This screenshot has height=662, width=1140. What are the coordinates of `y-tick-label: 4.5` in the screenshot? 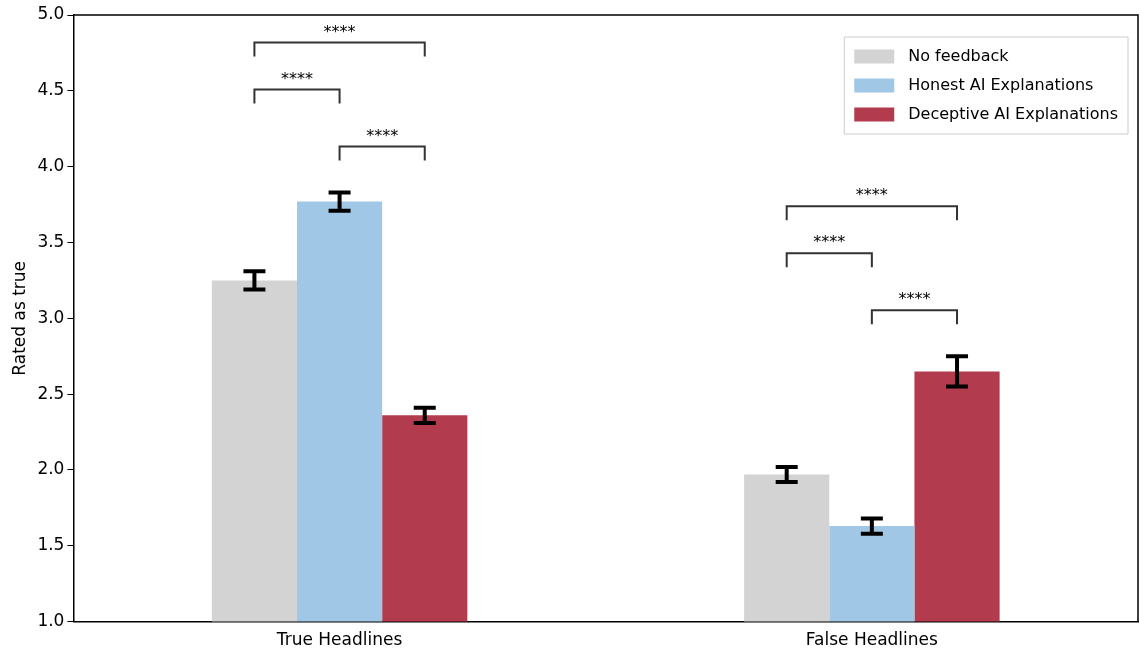 It's located at (51, 89).